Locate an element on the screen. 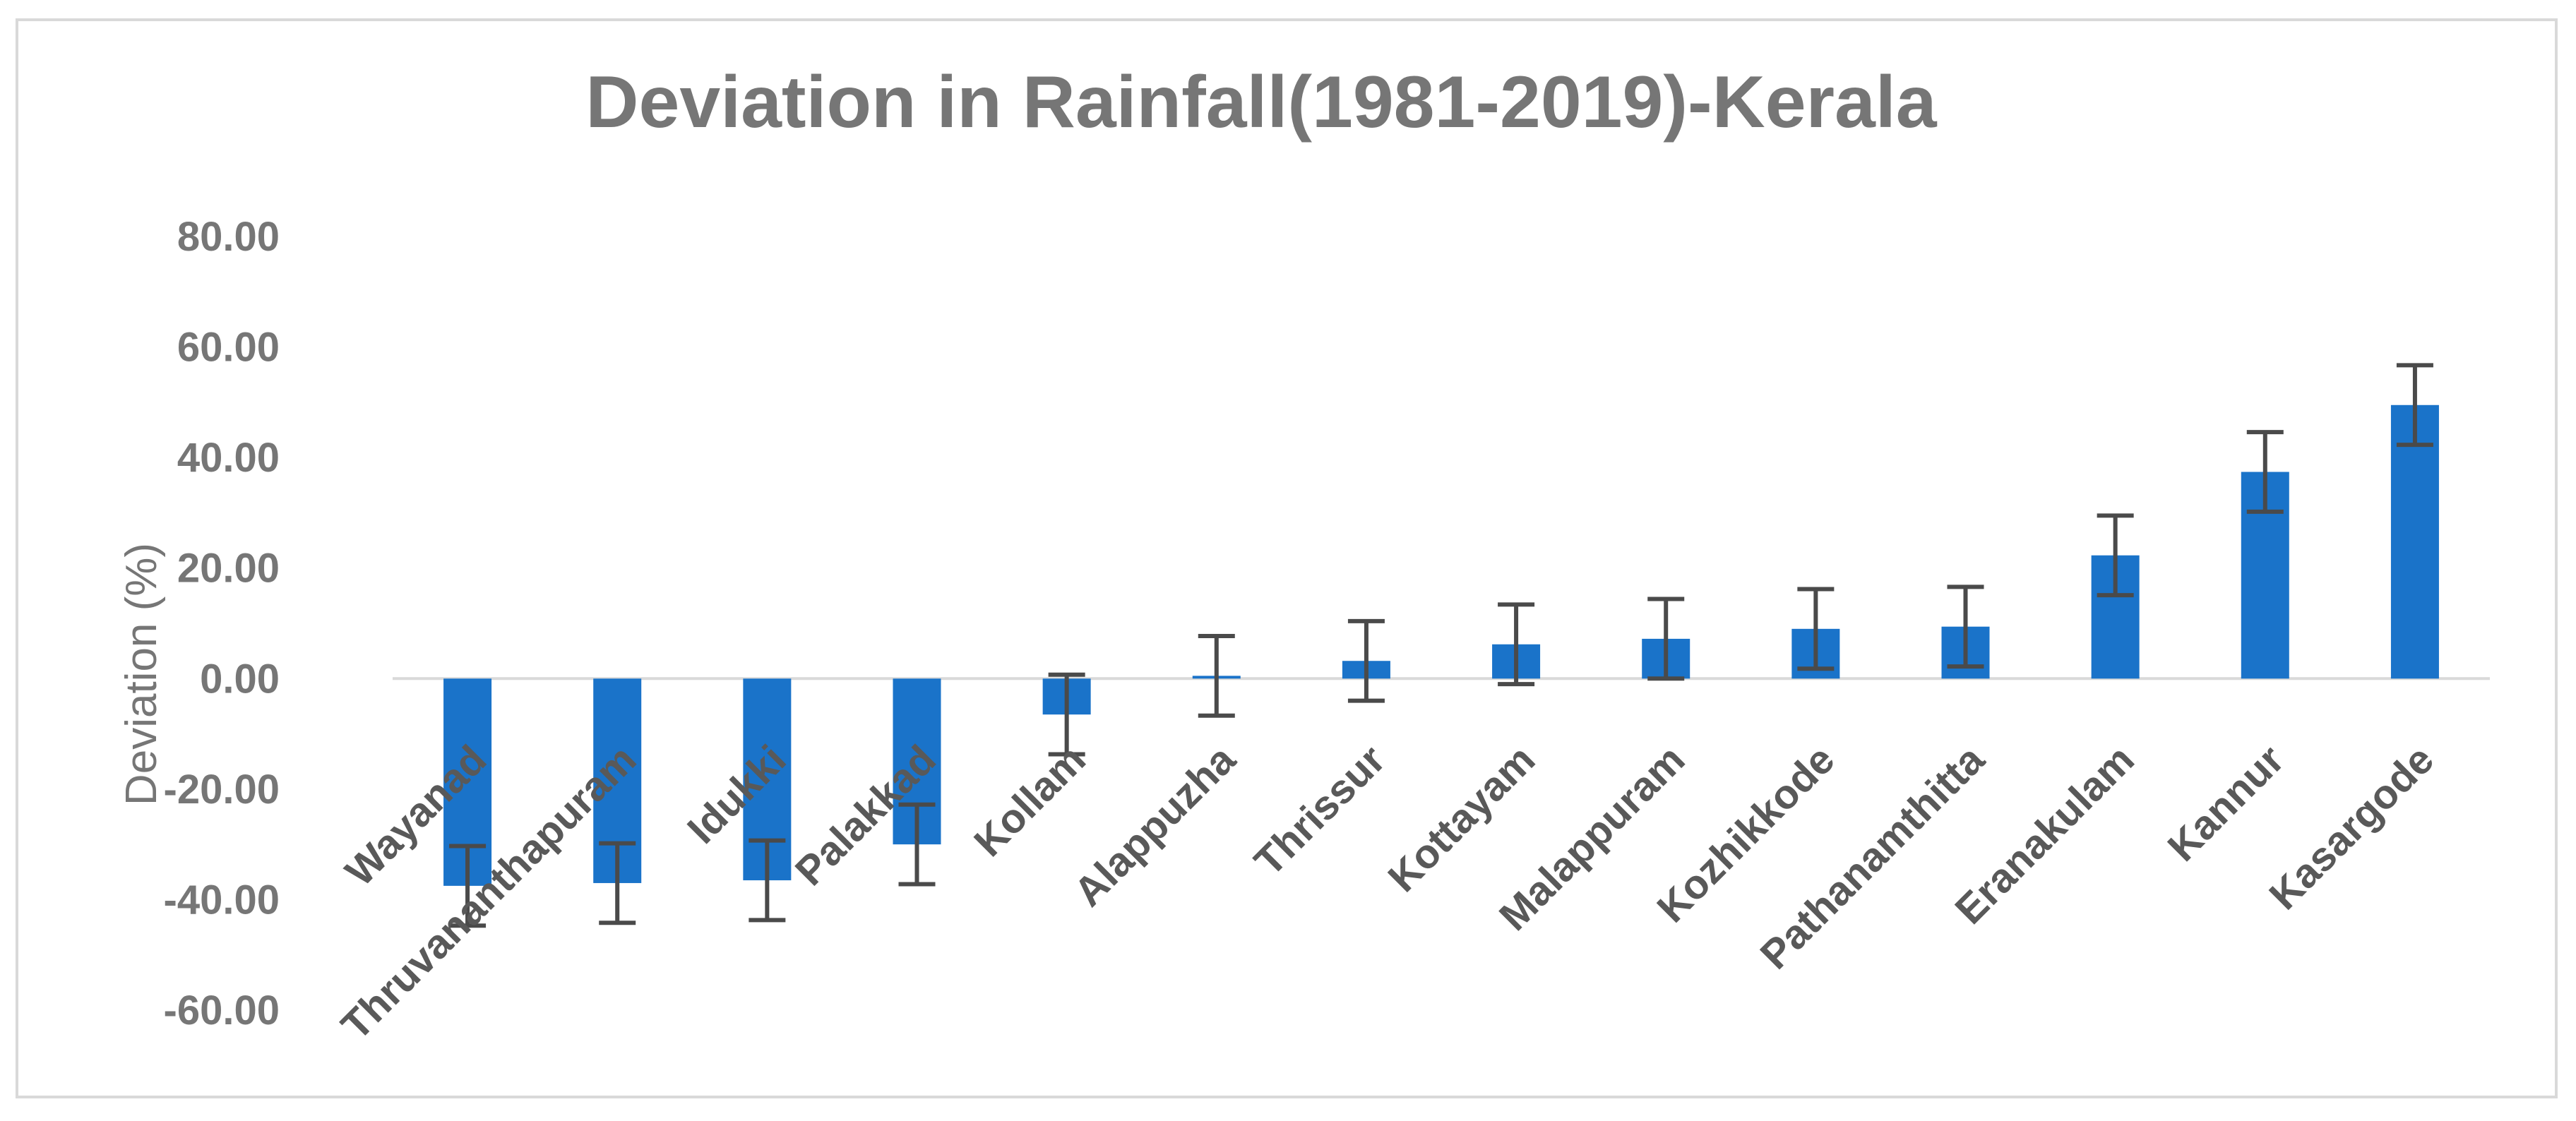 The width and height of the screenshot is (2576, 1121). bar is located at coordinates (2414, 541).